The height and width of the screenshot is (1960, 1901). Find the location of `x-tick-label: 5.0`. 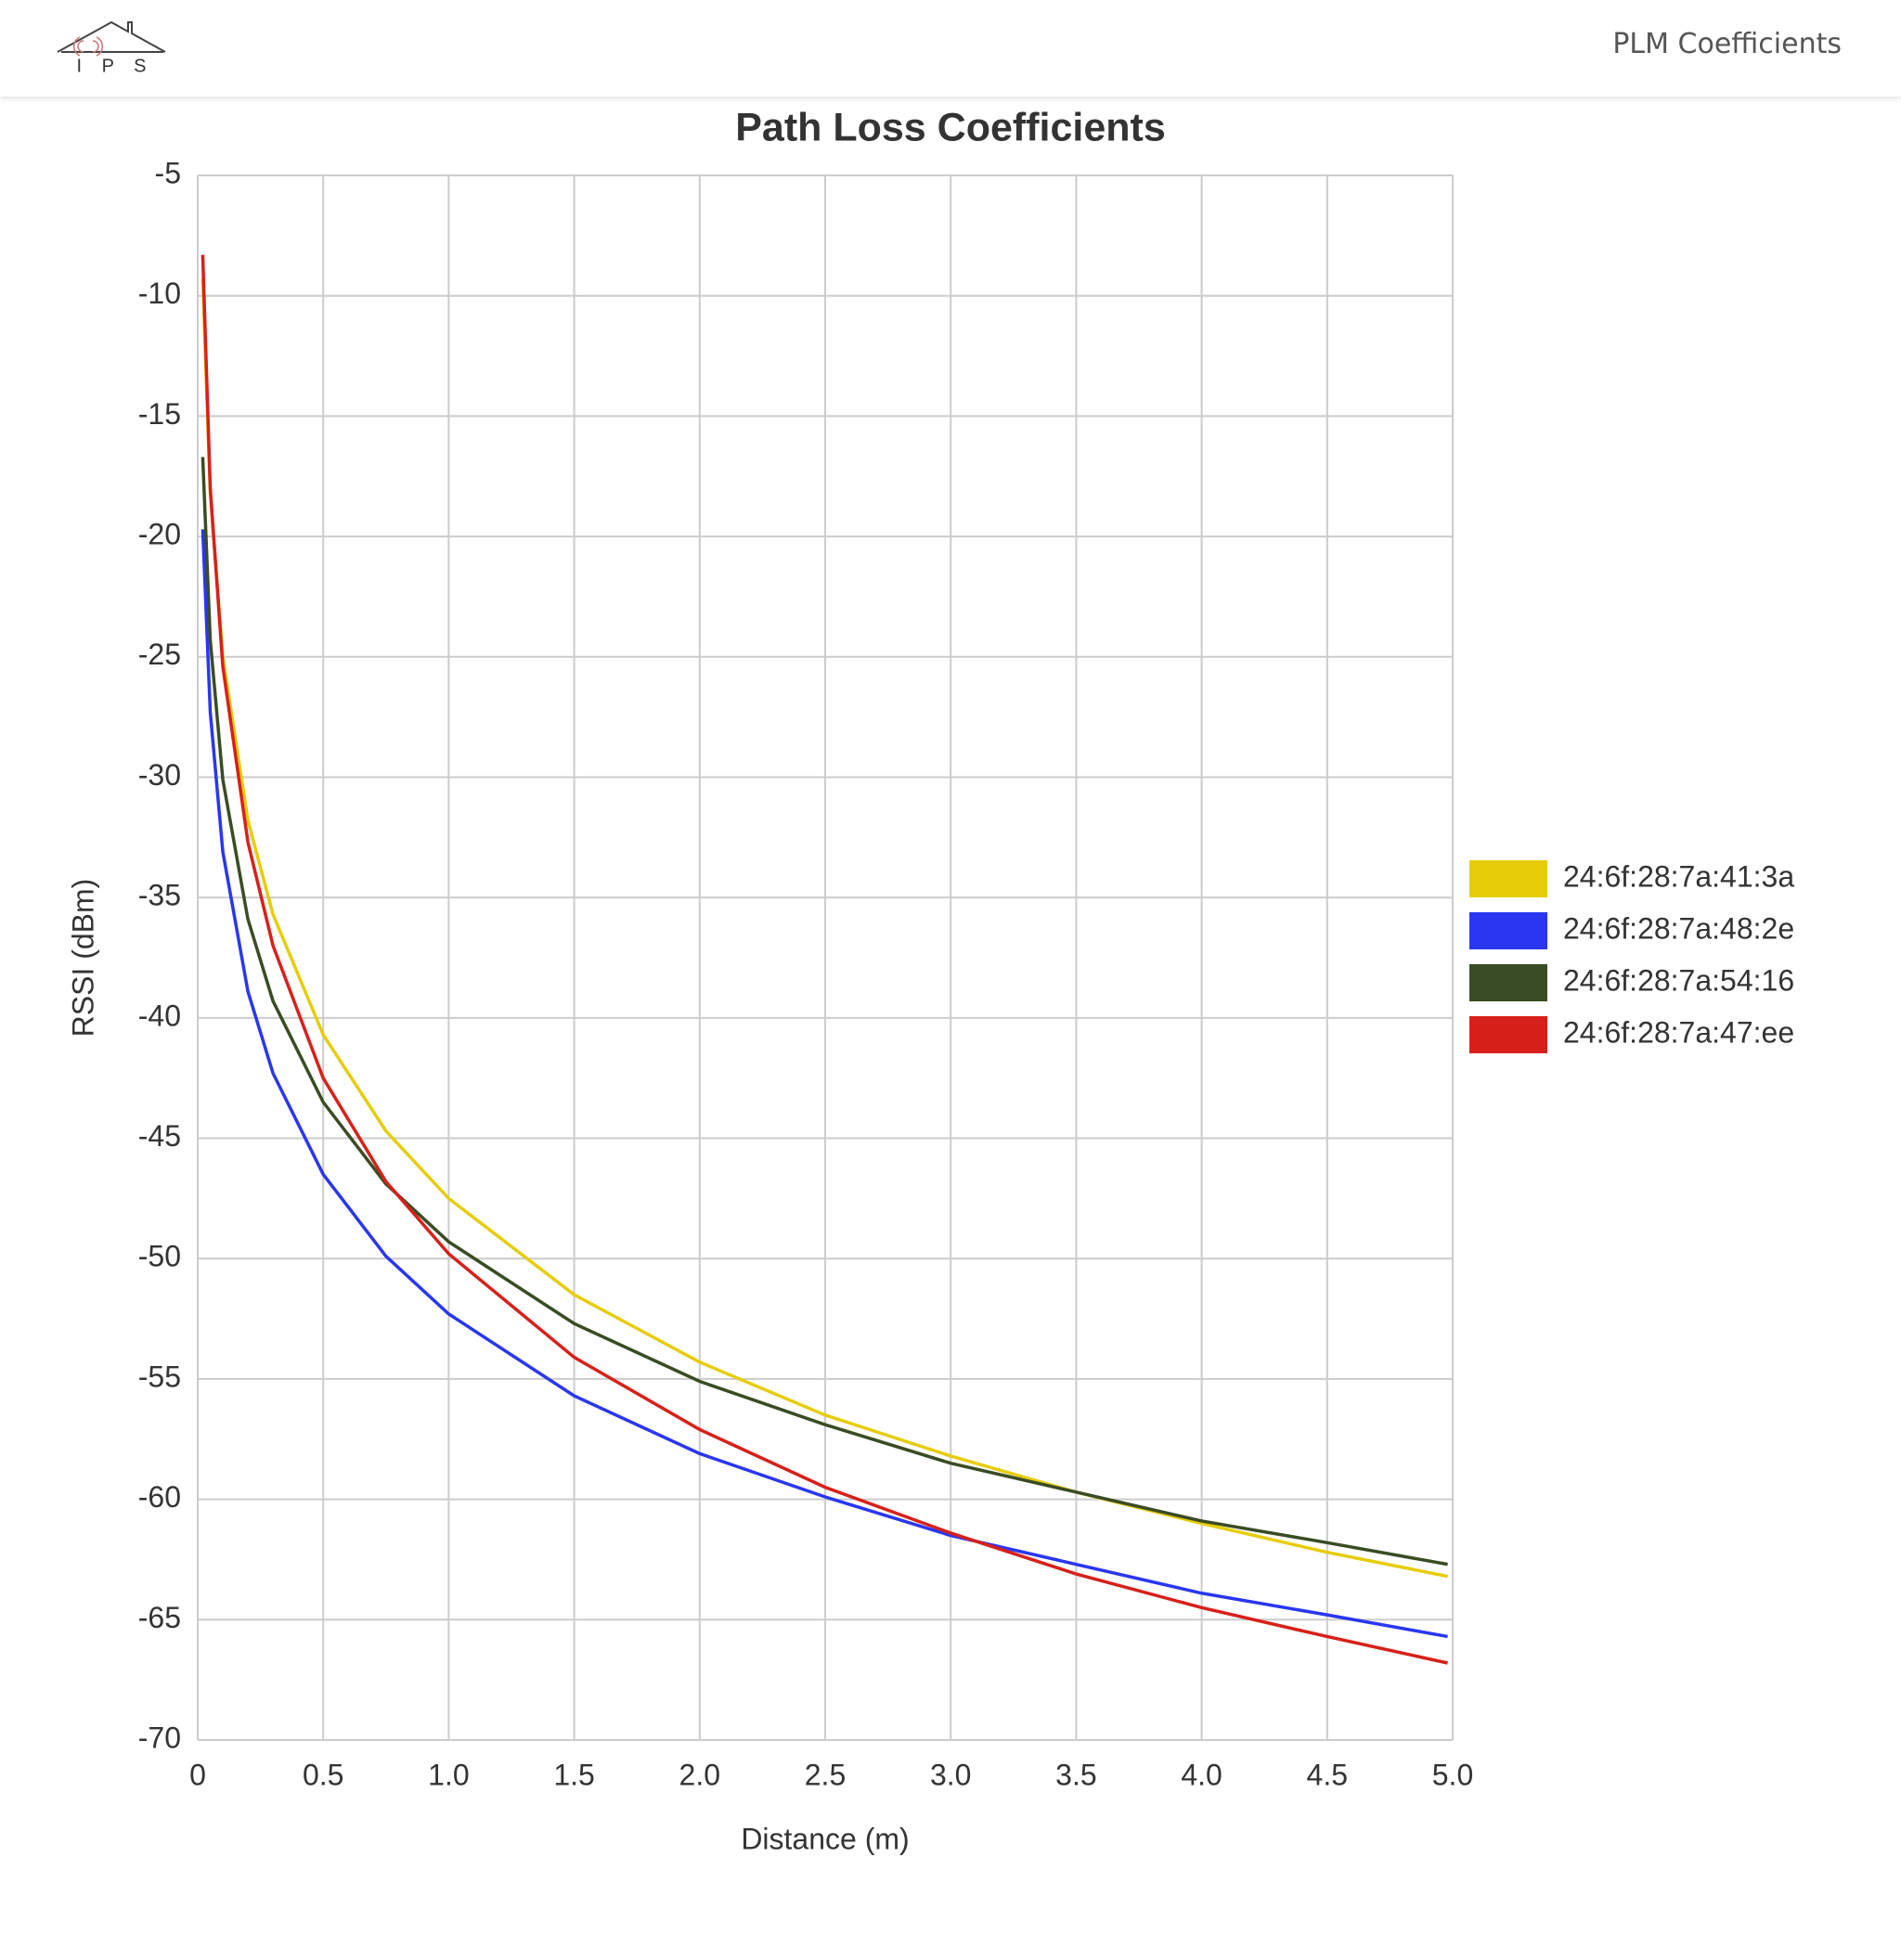

x-tick-label: 5.0 is located at coordinates (1452, 1774).